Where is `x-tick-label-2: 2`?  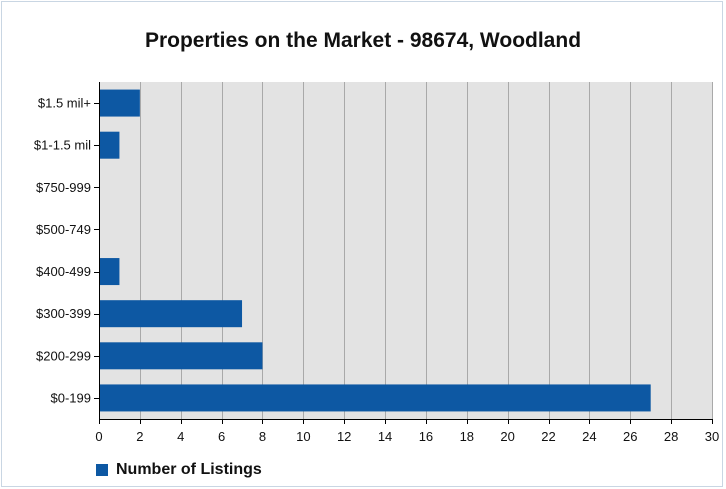
x-tick-label-2: 2 is located at coordinates (139, 436).